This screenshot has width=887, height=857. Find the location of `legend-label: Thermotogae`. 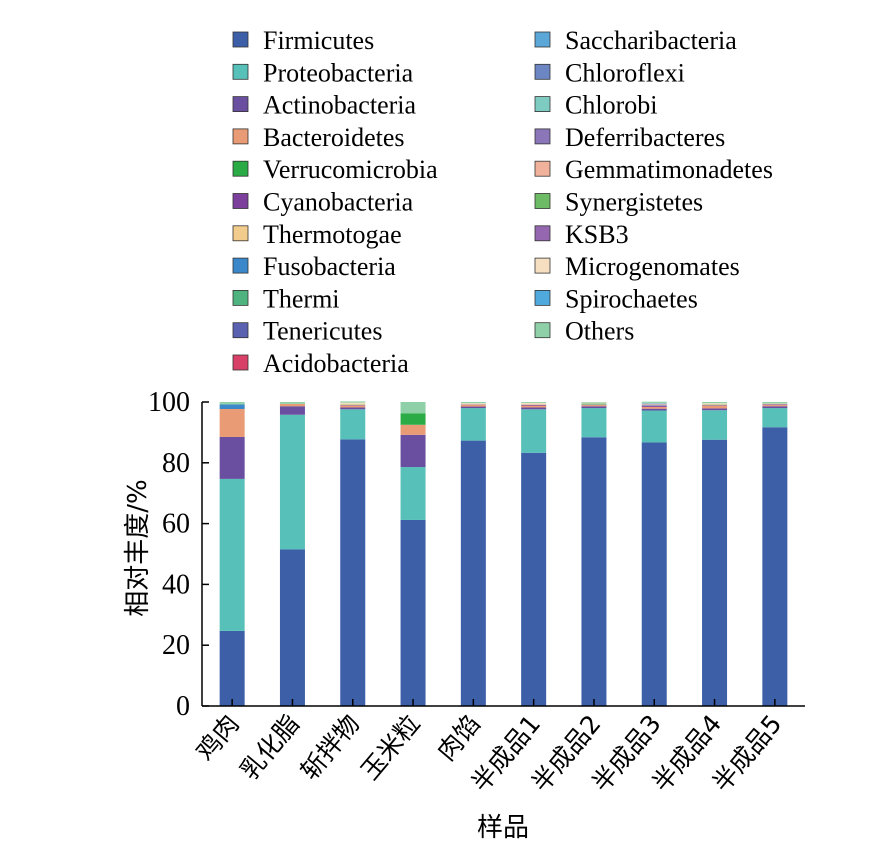

legend-label: Thermotogae is located at coordinates (332, 234).